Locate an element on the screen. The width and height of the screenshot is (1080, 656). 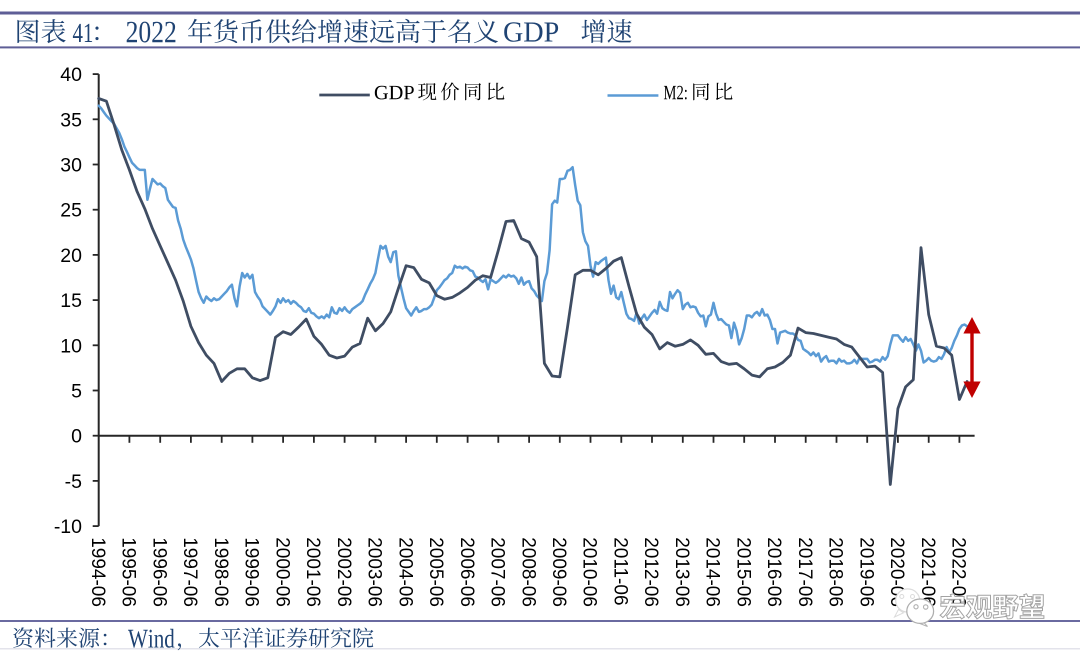
svg-text: 2001-06 is located at coordinates (312, 572).